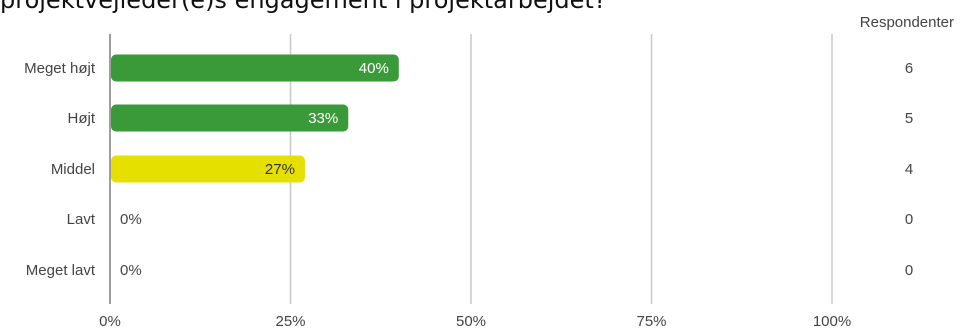 This screenshot has width=966, height=334. What do you see at coordinates (374, 68) in the screenshot?
I see `value-label: 40%` at bounding box center [374, 68].